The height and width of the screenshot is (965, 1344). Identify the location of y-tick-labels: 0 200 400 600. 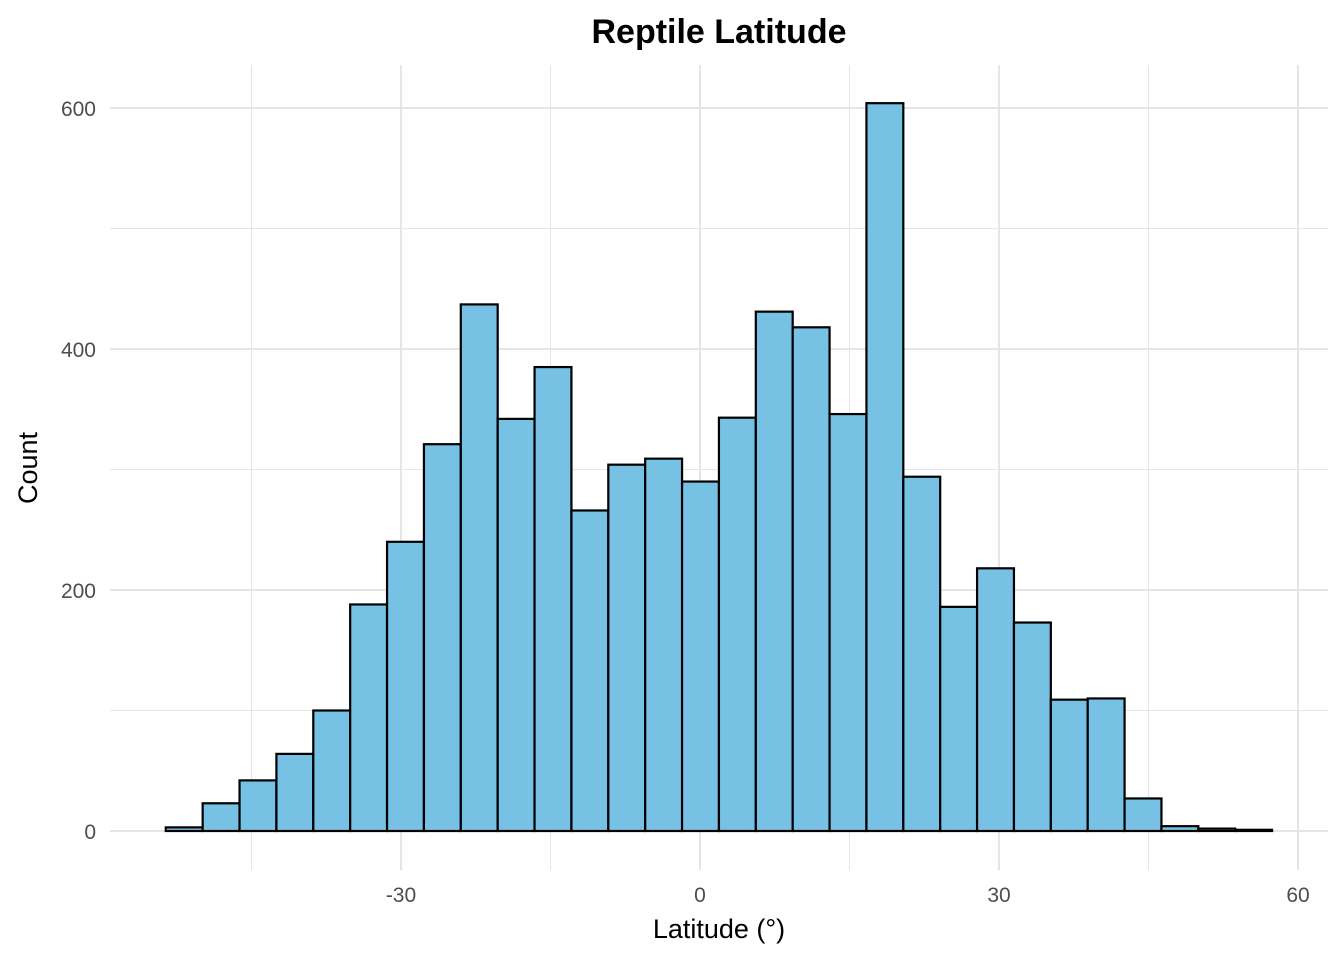
(78, 471).